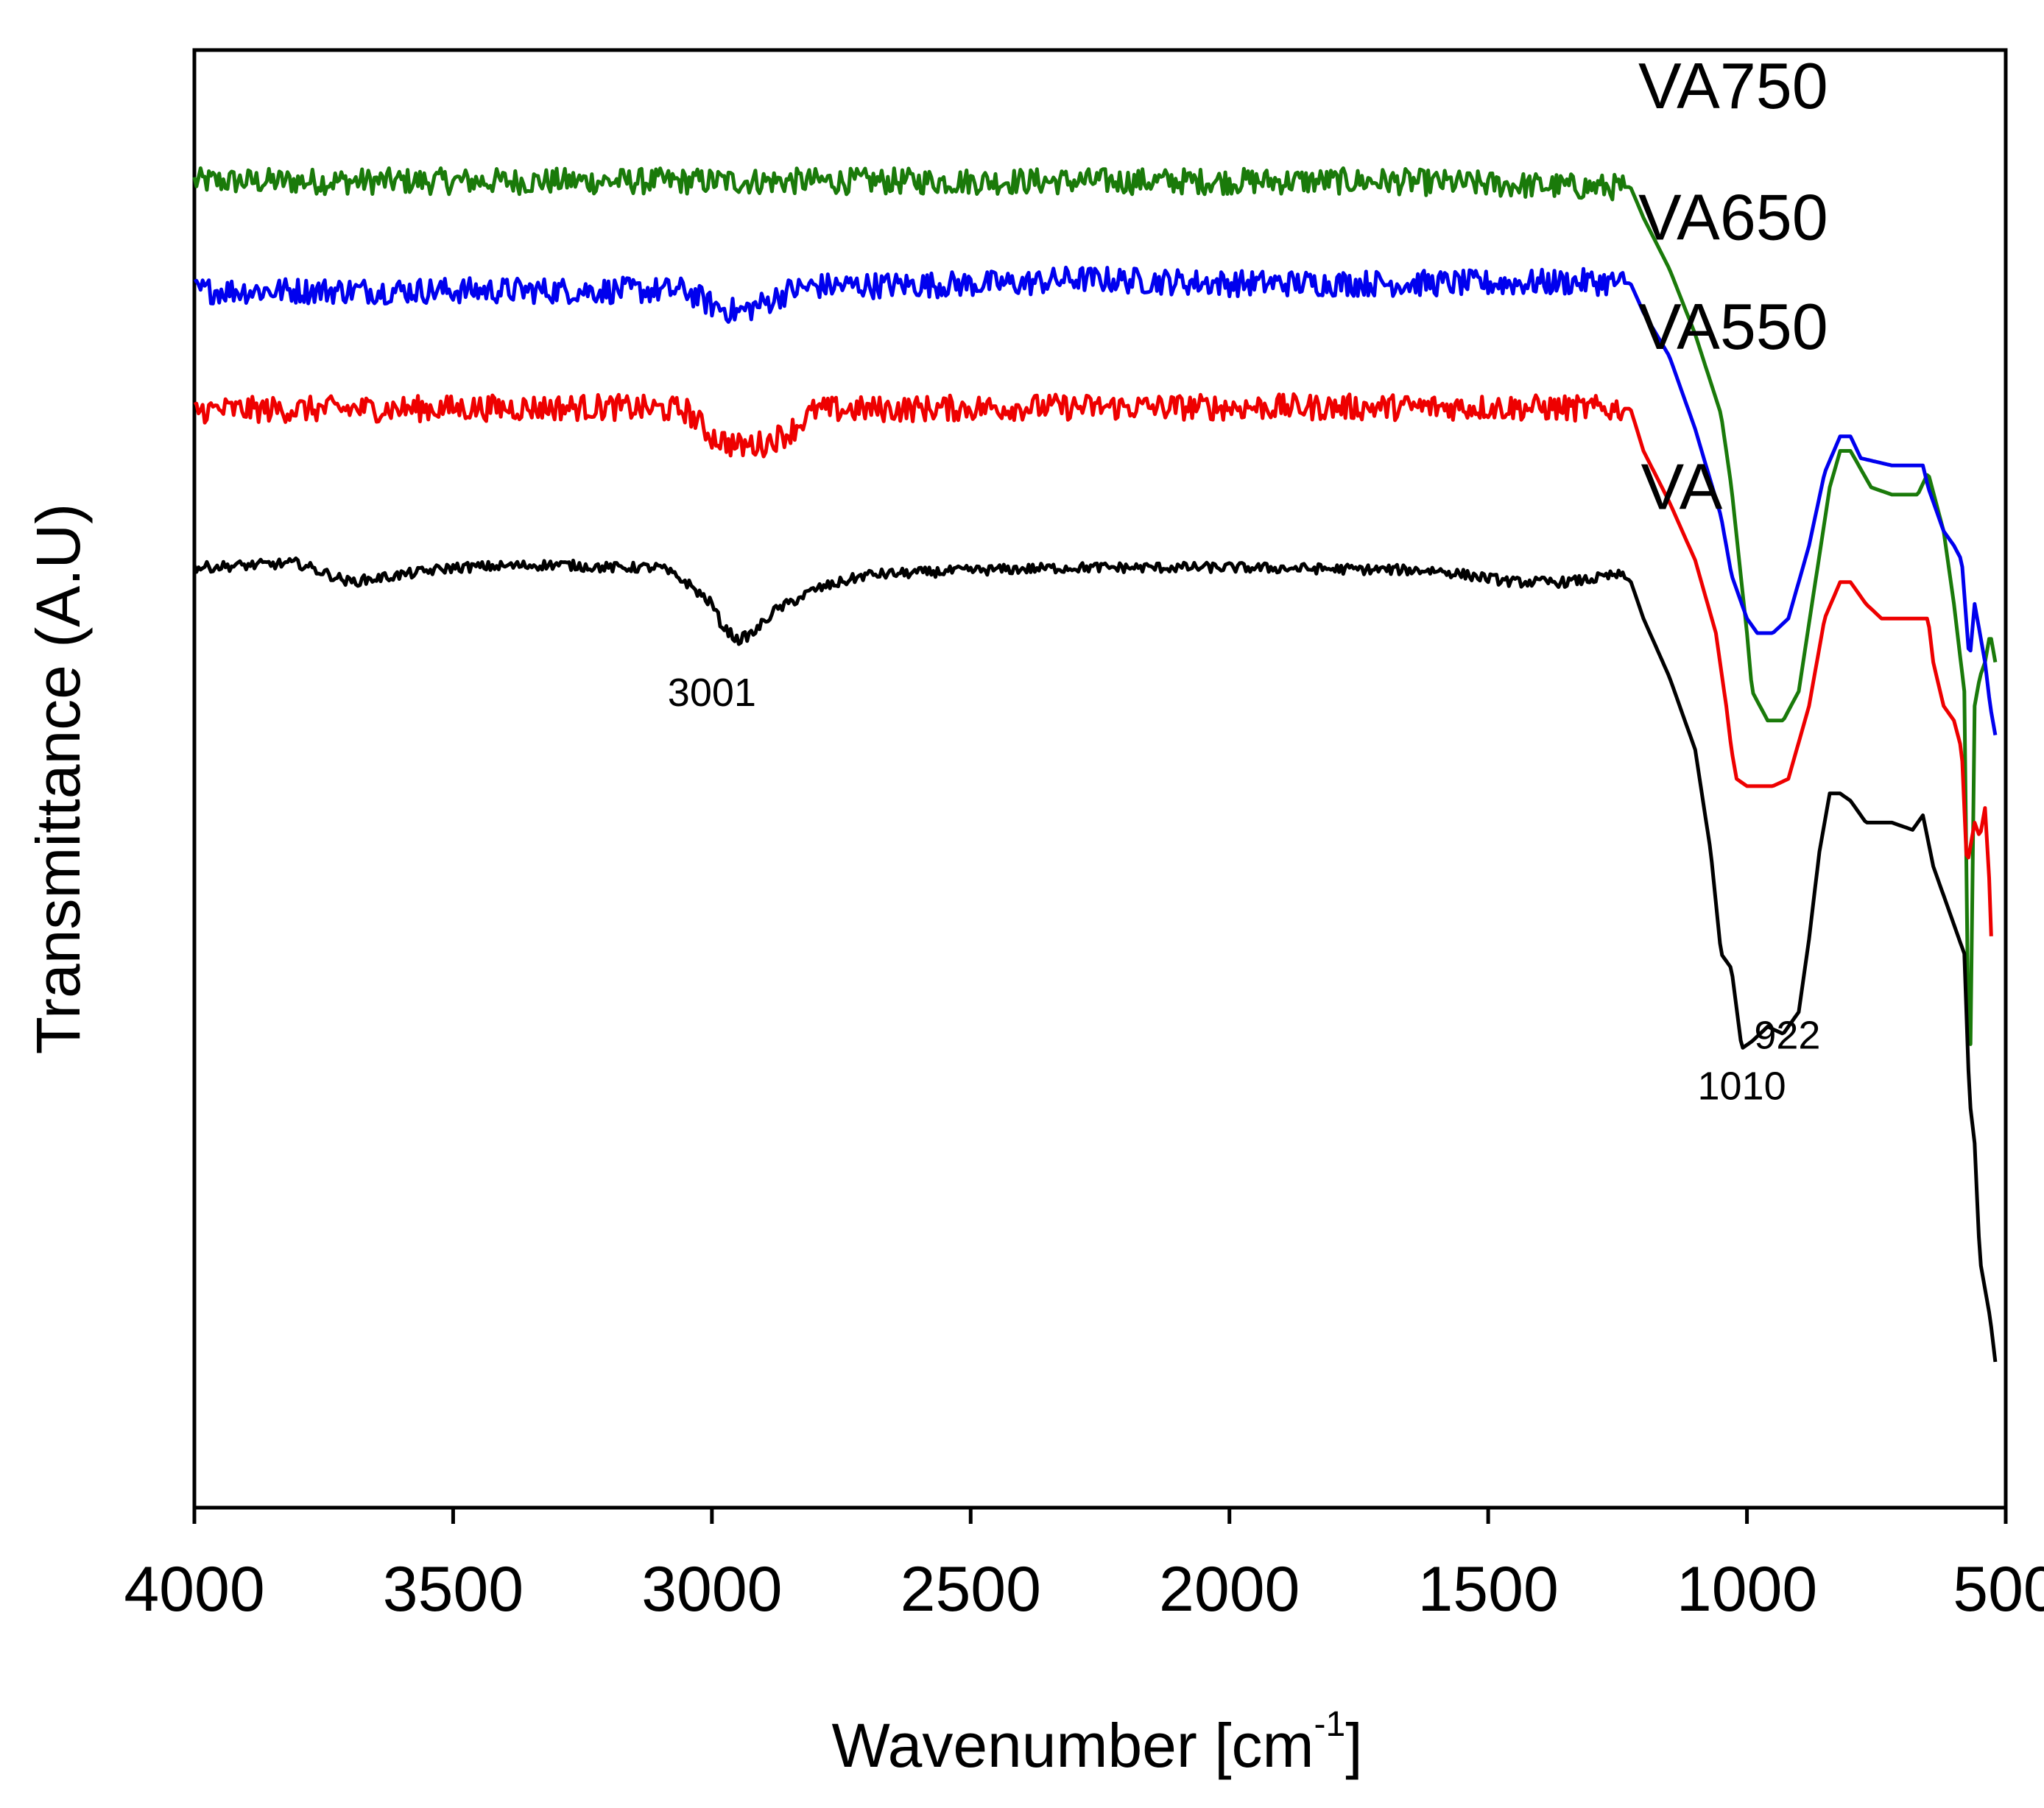 This screenshot has height=1808, width=2044. What do you see at coordinates (1229, 1590) in the screenshot?
I see `x-tick-label: 2000` at bounding box center [1229, 1590].